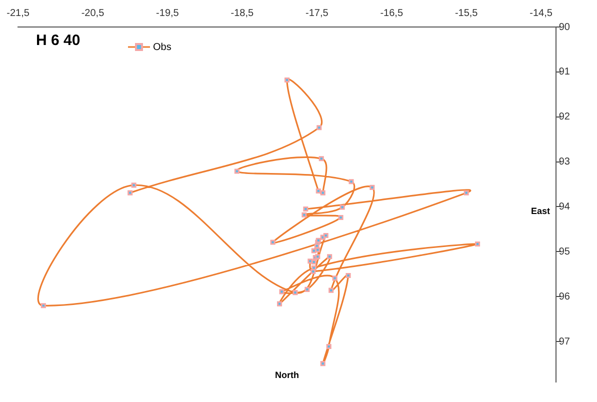  I want to click on x-tick-label: -19,5, so click(168, 13).